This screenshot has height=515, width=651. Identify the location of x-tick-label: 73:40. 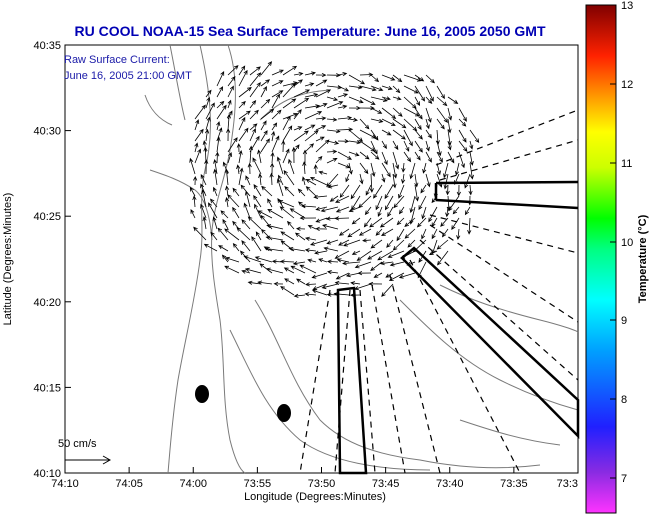
(450, 484).